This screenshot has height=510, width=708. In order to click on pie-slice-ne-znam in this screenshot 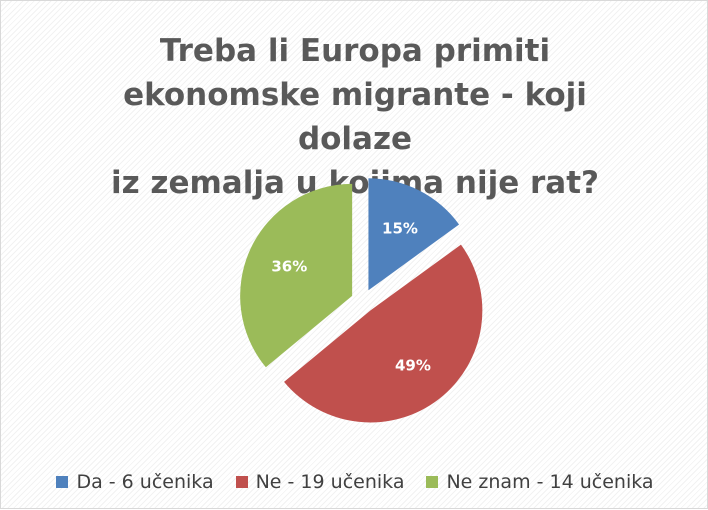, I will do `click(296, 275)`.